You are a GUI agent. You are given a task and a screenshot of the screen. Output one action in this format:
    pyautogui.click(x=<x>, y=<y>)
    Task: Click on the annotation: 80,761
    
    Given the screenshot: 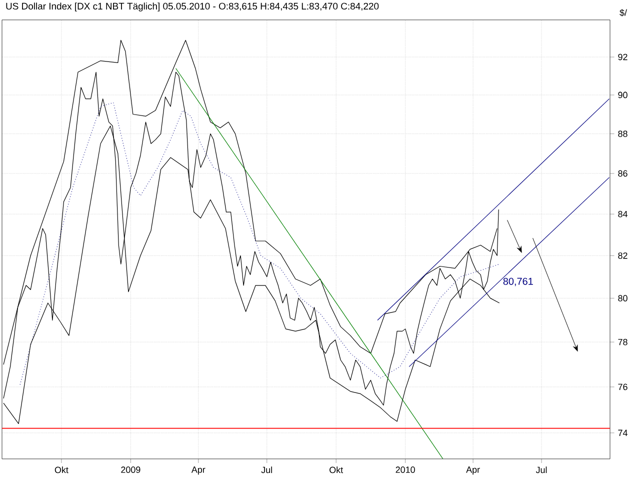 What is the action you would take?
    pyautogui.click(x=518, y=282)
    